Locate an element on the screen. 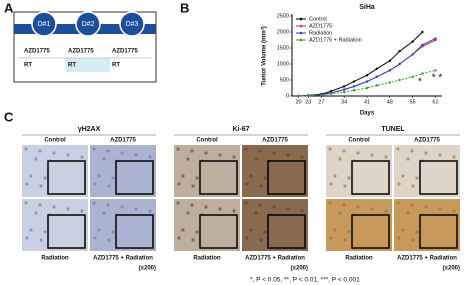 The height and width of the screenshot is (285, 474). series-line is located at coordinates (360, 64).